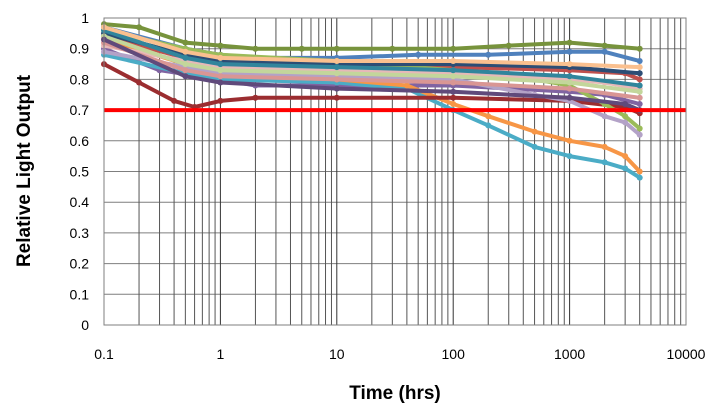 The image size is (713, 408). What do you see at coordinates (80, 79) in the screenshot?
I see `y-tick-label: 0.8` at bounding box center [80, 79].